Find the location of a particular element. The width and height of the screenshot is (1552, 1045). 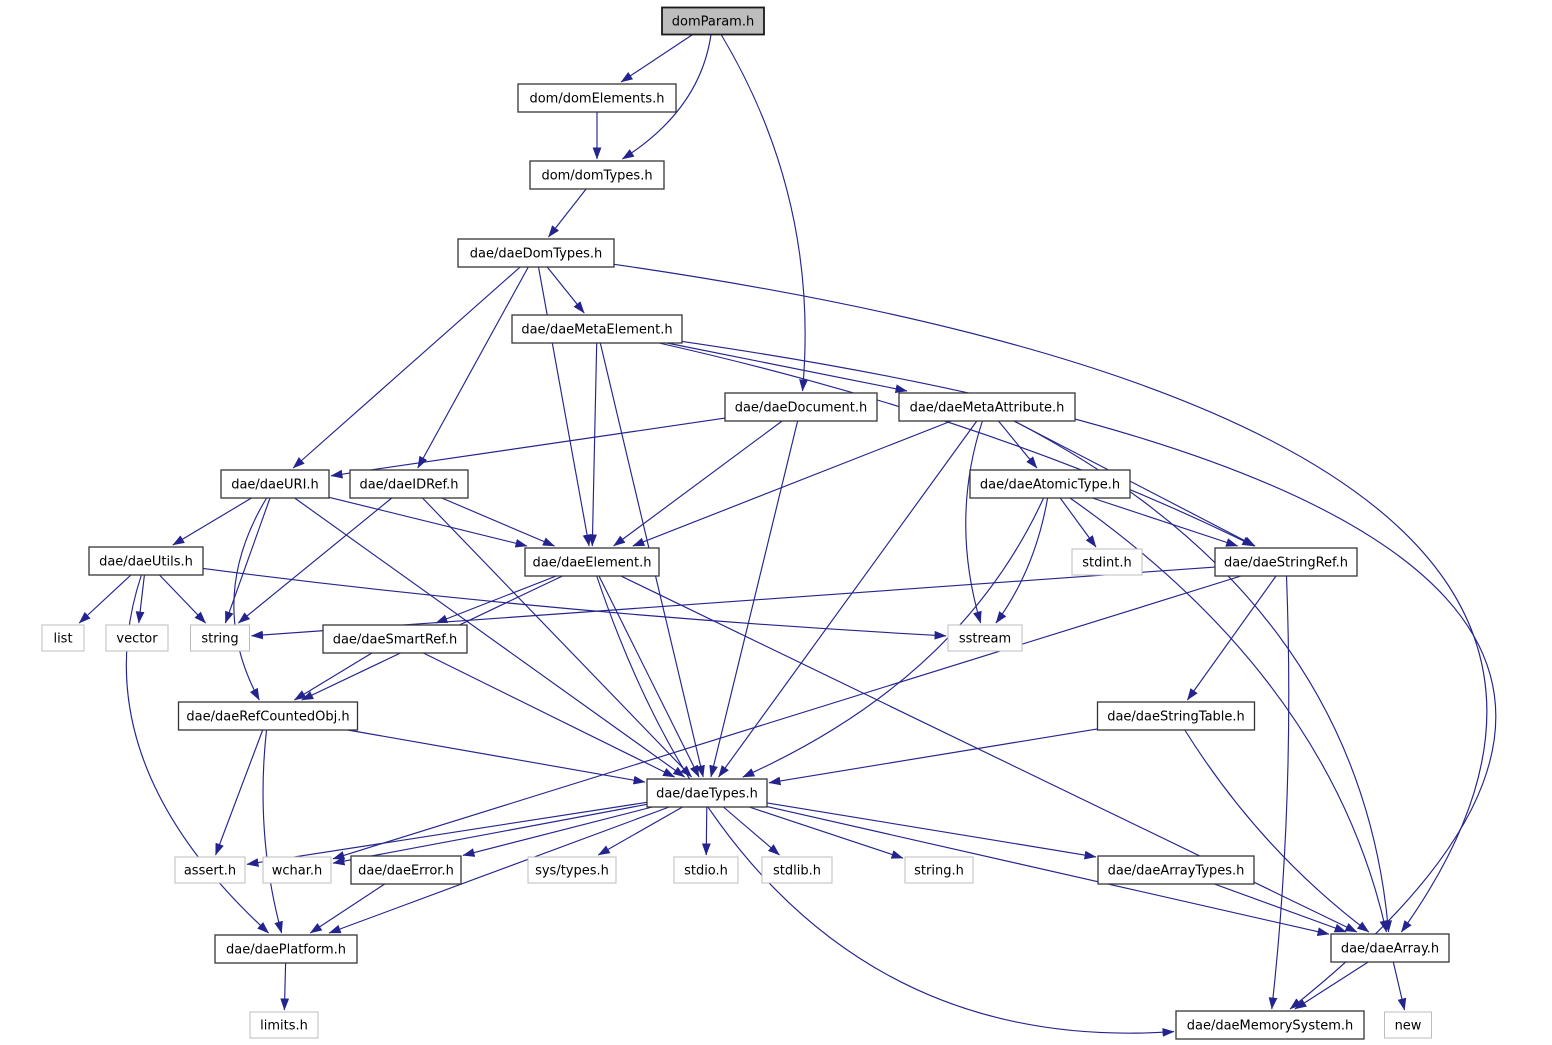

edge-daeUtils-vector is located at coordinates (140, 599).